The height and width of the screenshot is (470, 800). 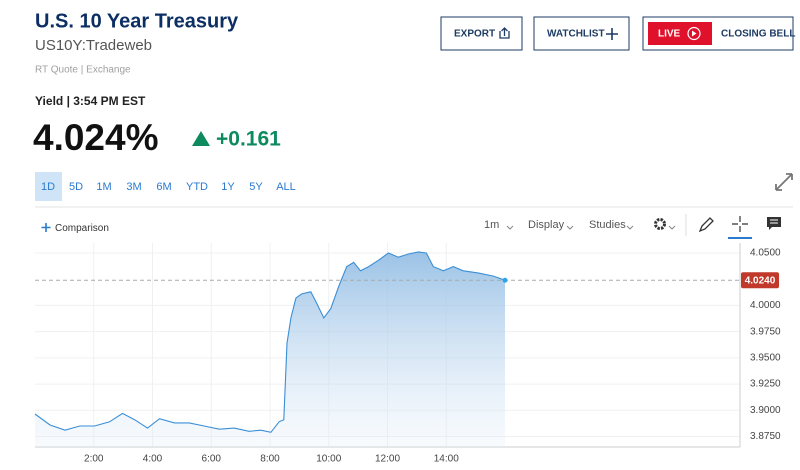 What do you see at coordinates (153, 459) in the screenshot?
I see `x-tick-label: 4:00` at bounding box center [153, 459].